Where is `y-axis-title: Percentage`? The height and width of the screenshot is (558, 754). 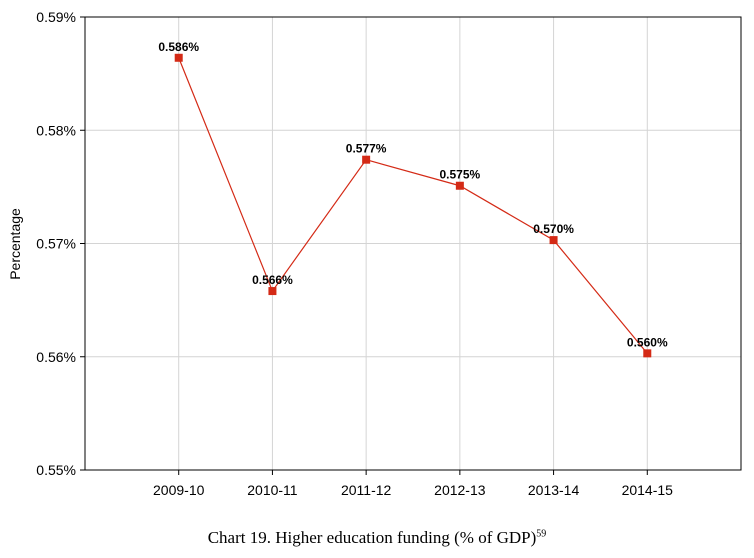
y-axis-title: Percentage is located at coordinates (15, 244).